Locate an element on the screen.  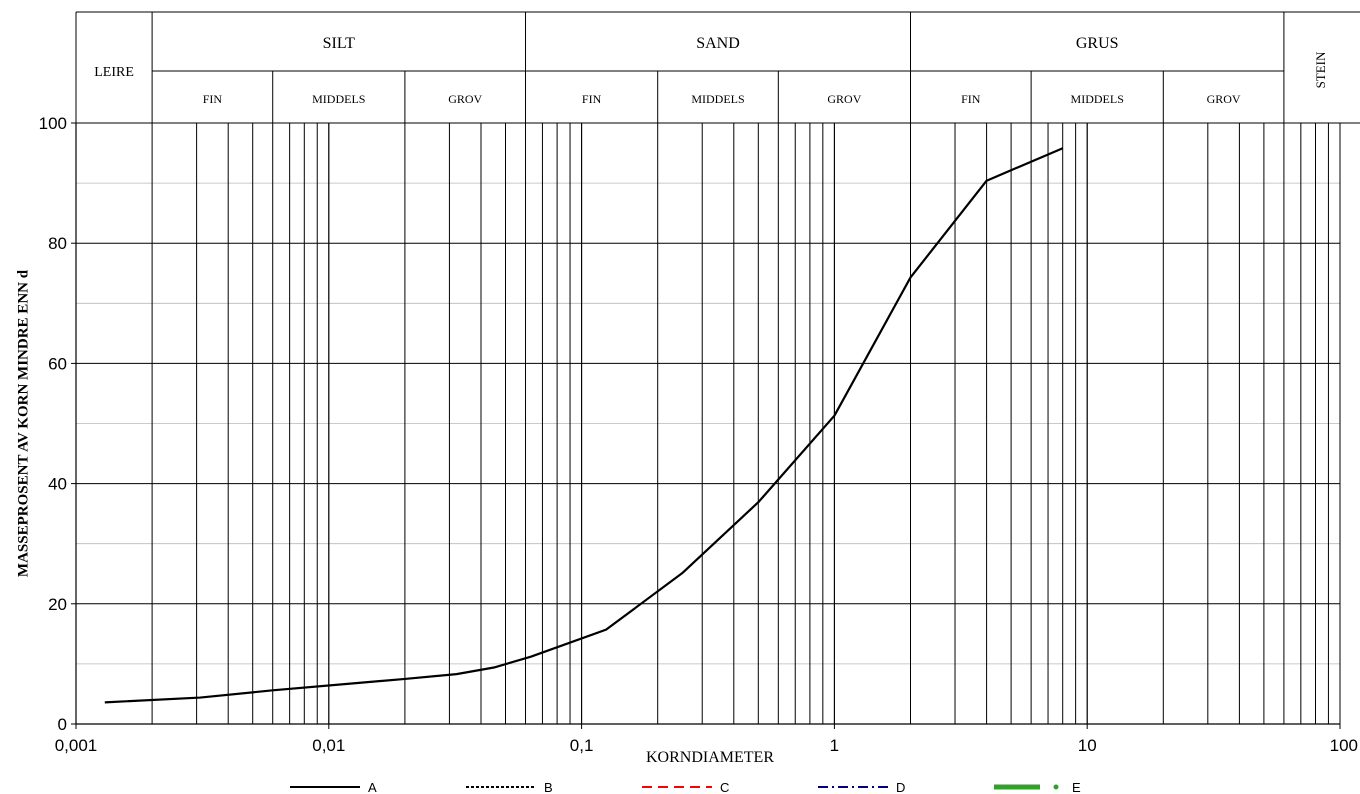
y-tick-label: 80 is located at coordinates (57, 243).